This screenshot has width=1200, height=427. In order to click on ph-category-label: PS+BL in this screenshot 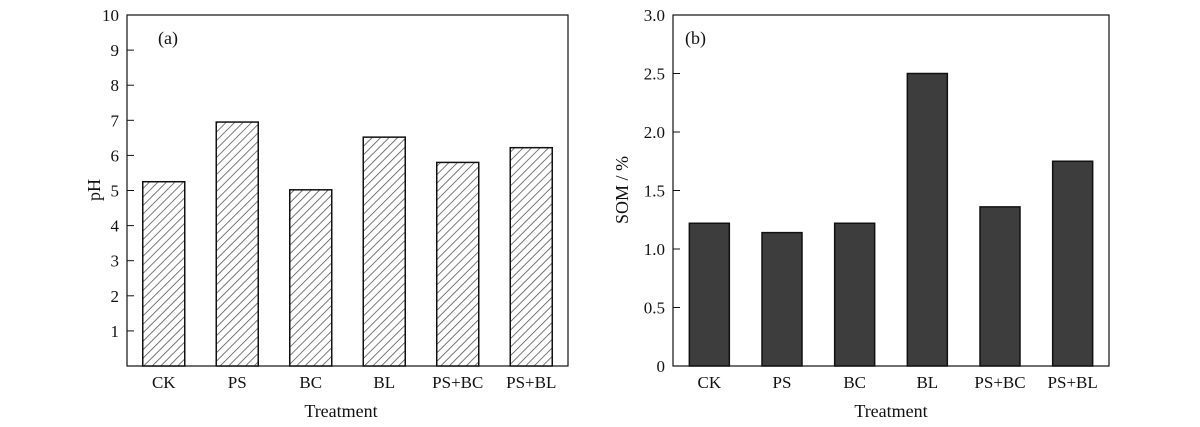, I will do `click(531, 382)`.